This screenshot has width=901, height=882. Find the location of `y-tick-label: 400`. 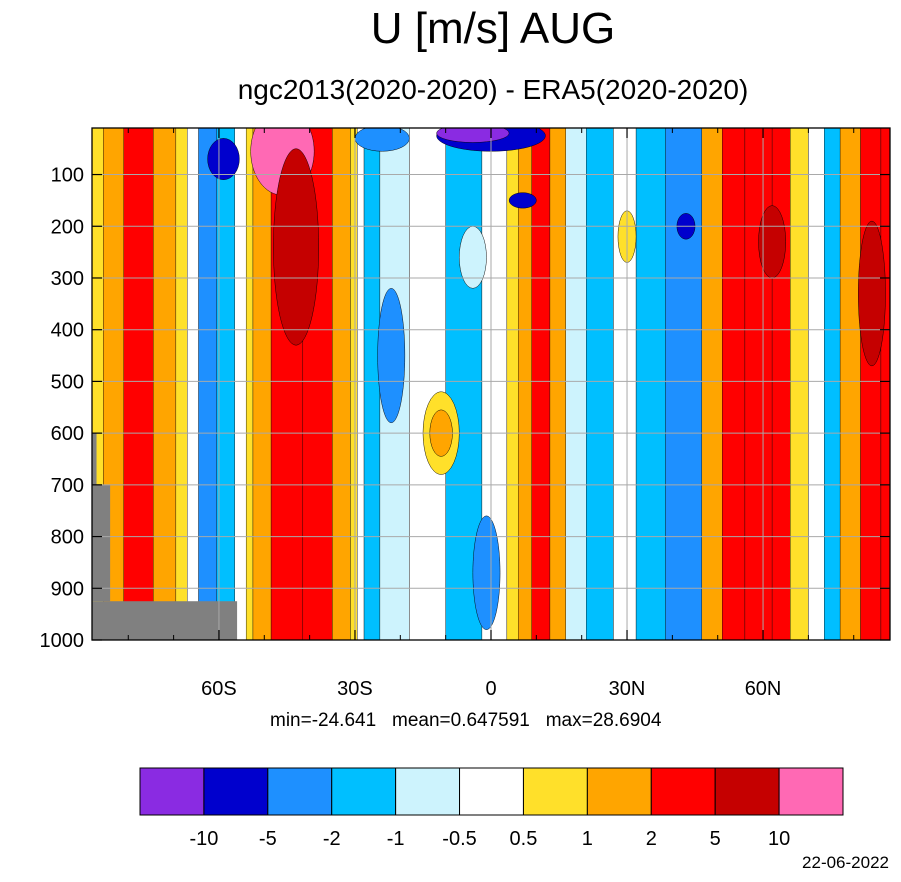

y-tick-label: 400 is located at coordinates (67, 331).